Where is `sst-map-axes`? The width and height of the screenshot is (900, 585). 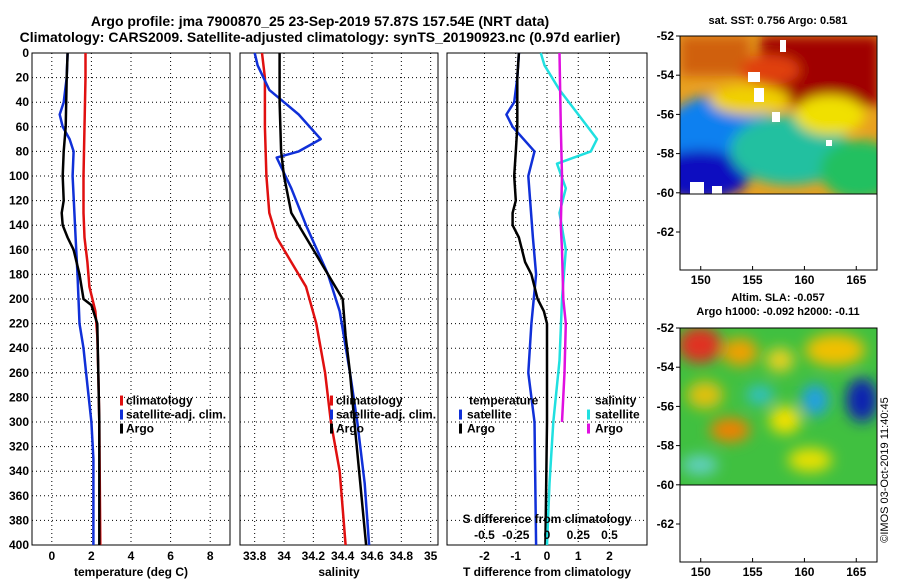
sst-map-axes is located at coordinates (778, 153).